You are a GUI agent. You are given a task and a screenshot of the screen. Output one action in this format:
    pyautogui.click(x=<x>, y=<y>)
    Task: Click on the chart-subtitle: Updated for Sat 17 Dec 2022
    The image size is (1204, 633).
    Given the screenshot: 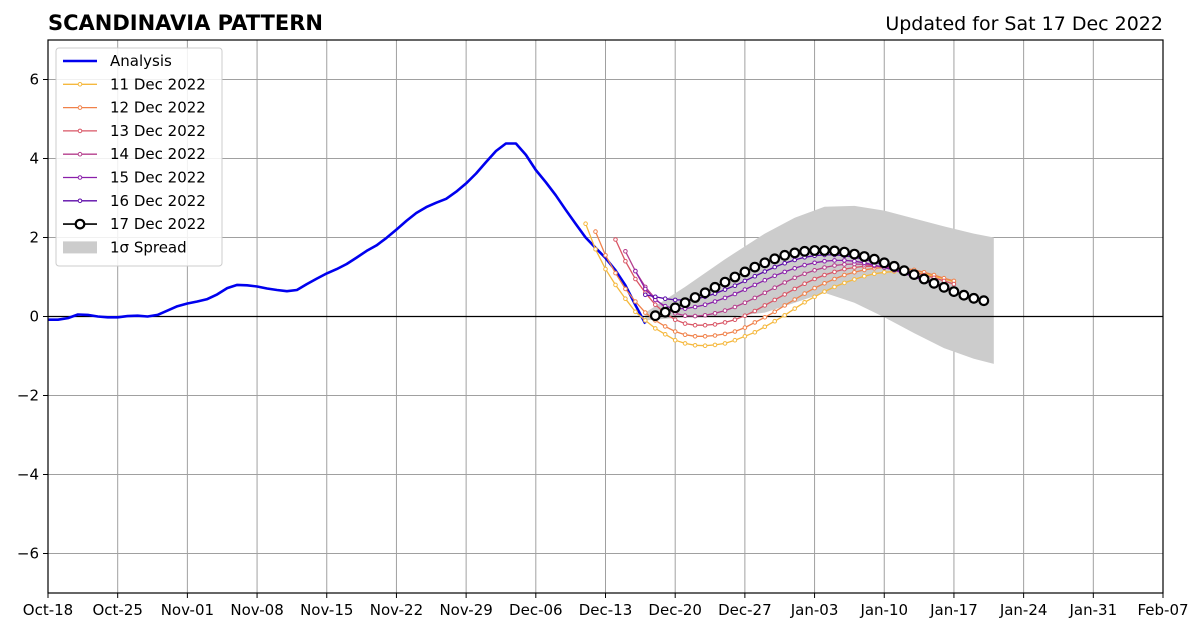 What is the action you would take?
    pyautogui.click(x=1024, y=24)
    